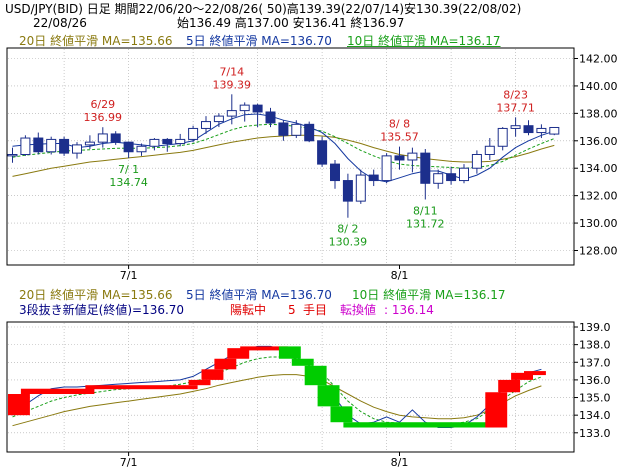 The width and height of the screenshot is (624, 475). Describe the element at coordinates (425, 210) in the screenshot. I see `annotation-date: 8/11` at that location.